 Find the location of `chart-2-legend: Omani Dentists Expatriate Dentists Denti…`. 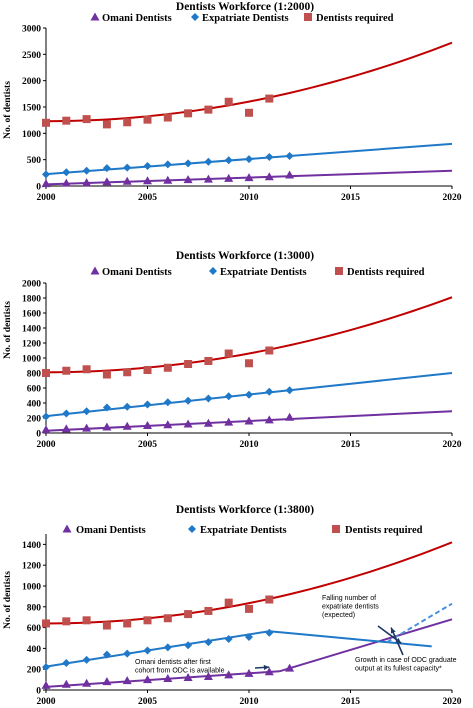

chart-2-legend: Omani Dentists Expatriate Dentists Denti… is located at coordinates (257, 272).